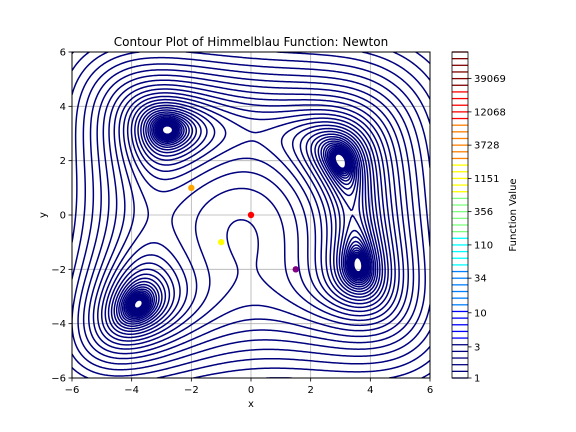 This screenshot has width=576, height=432. I want to click on x-tick-label-0: −6, so click(72, 390).